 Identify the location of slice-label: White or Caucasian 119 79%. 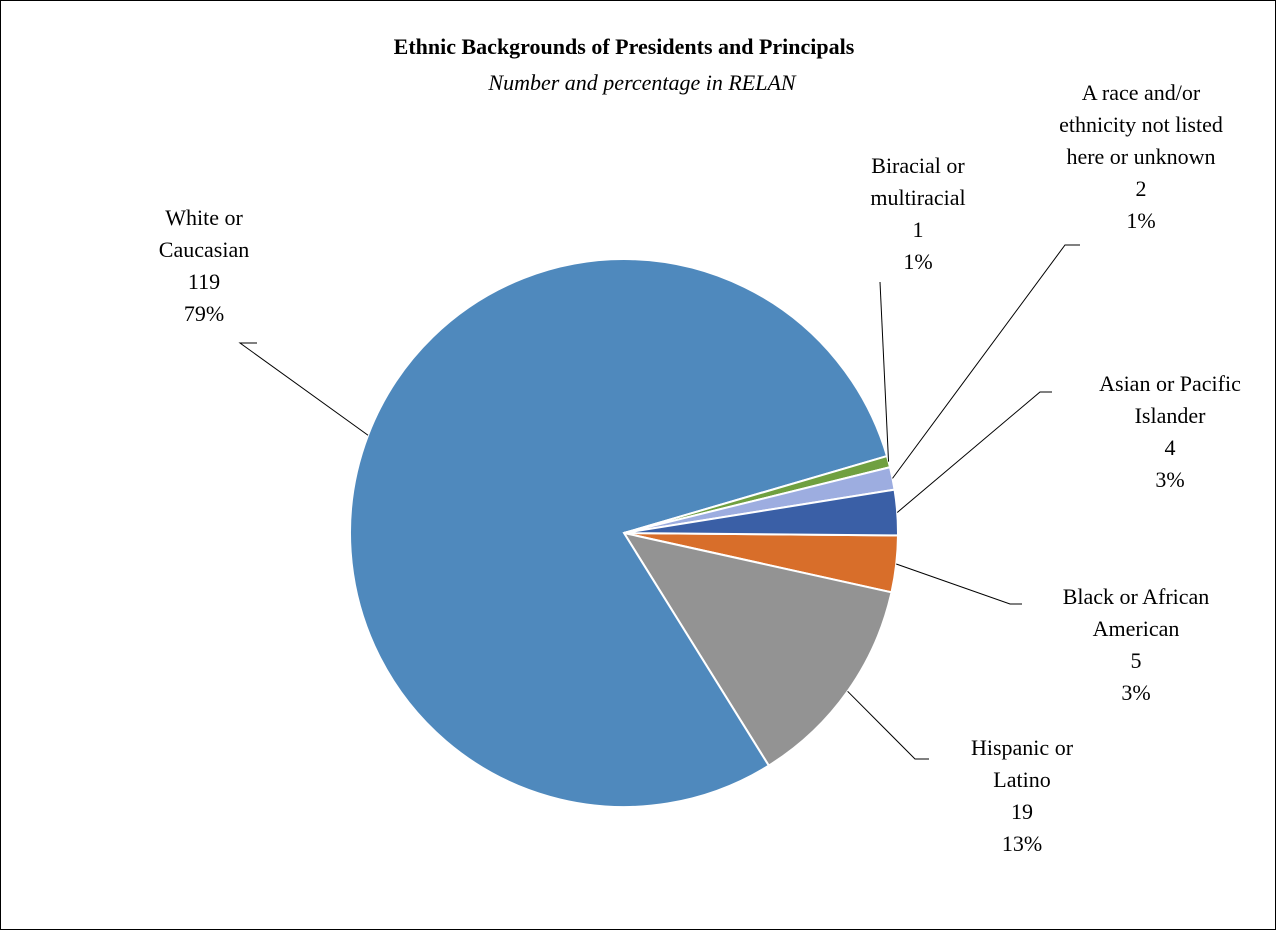
(204, 265).